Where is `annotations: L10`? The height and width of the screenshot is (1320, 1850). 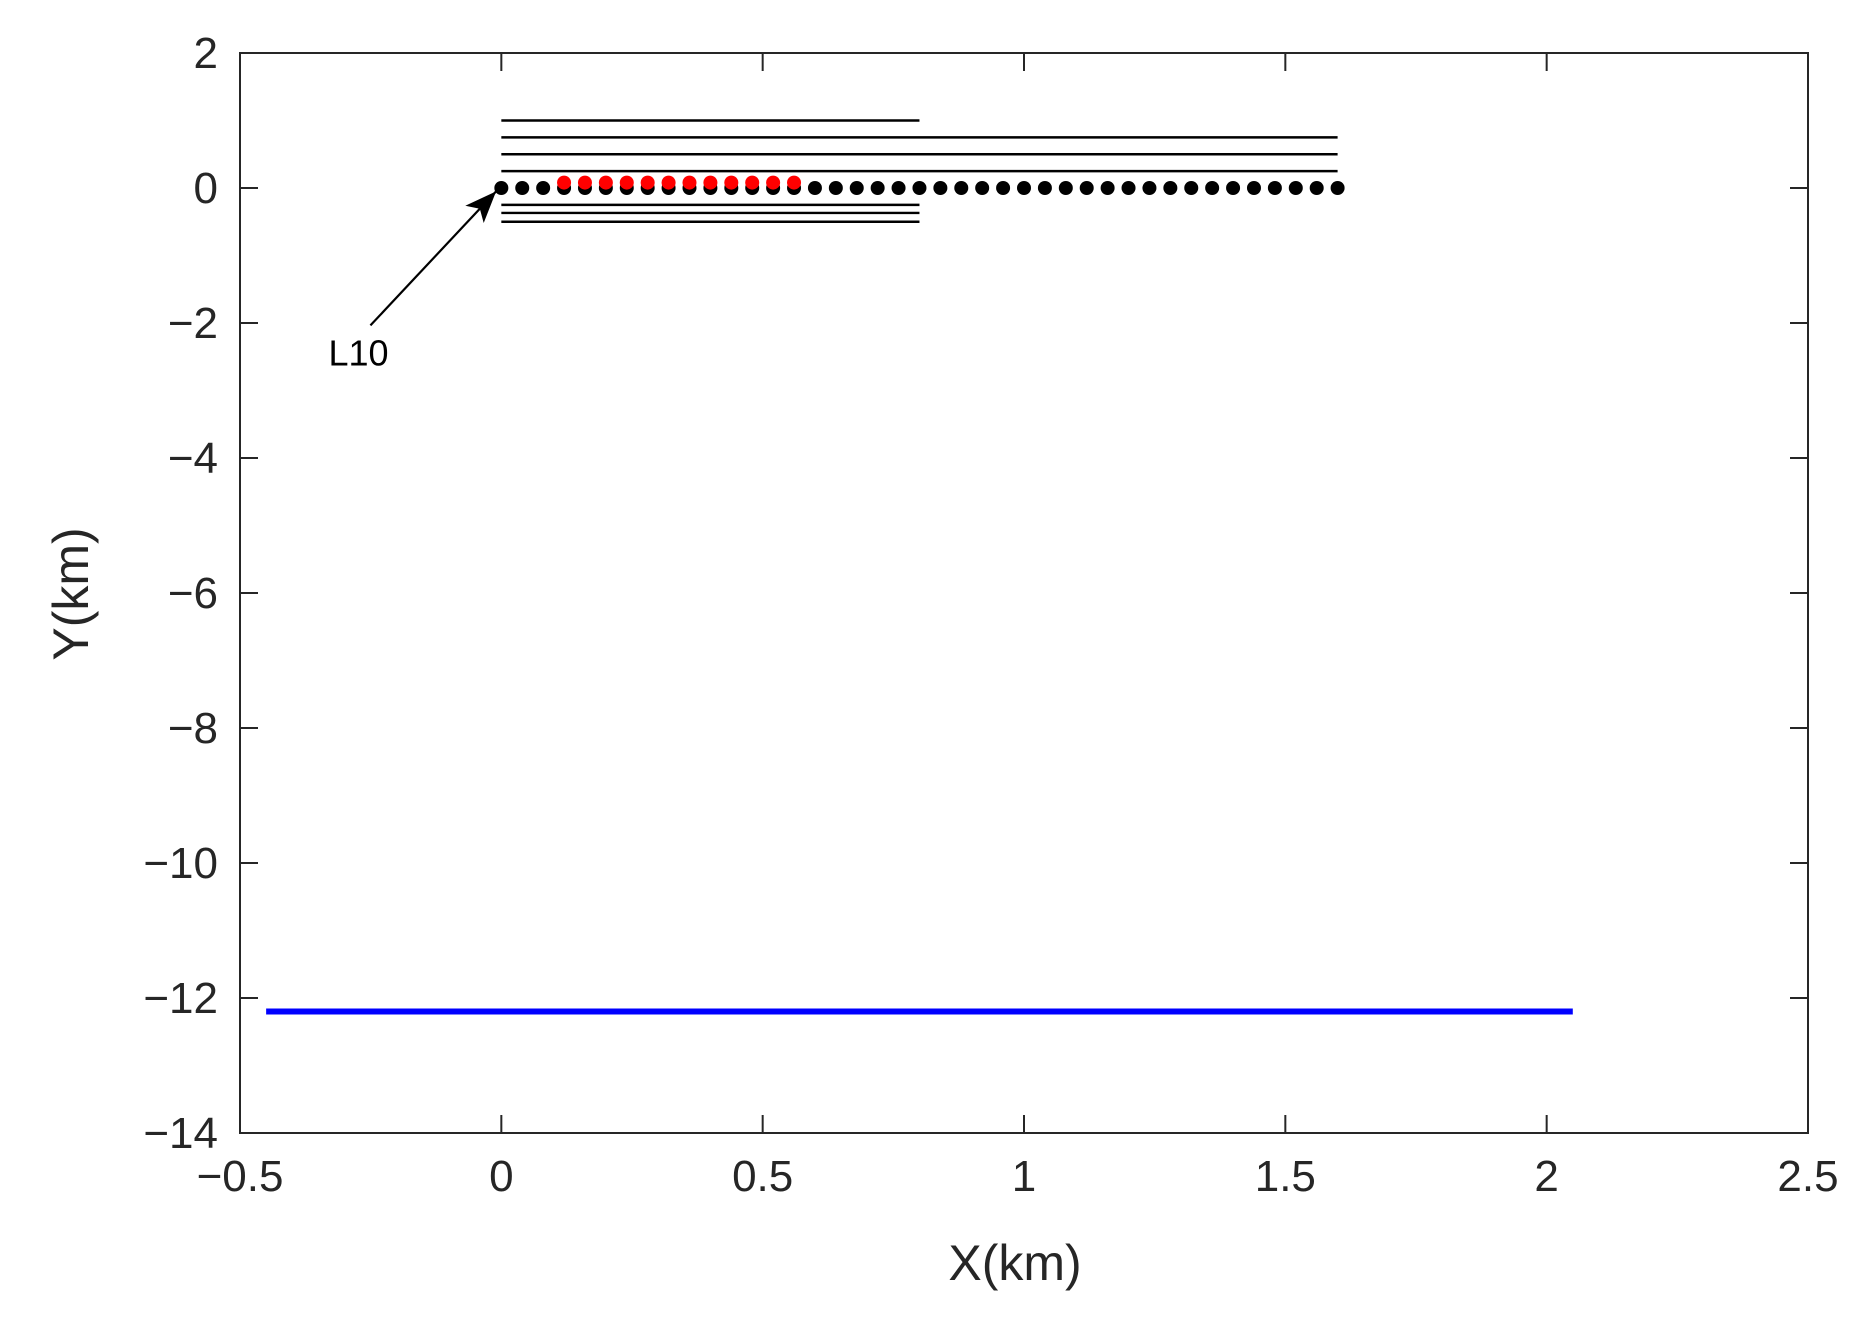
annotations: L10 is located at coordinates (412, 281).